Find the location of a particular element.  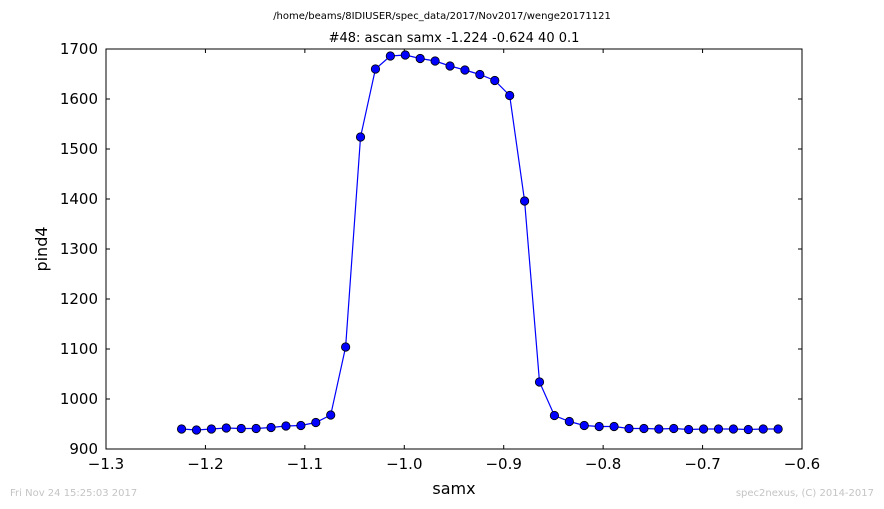

x-axis-label: samx is located at coordinates (453, 488).